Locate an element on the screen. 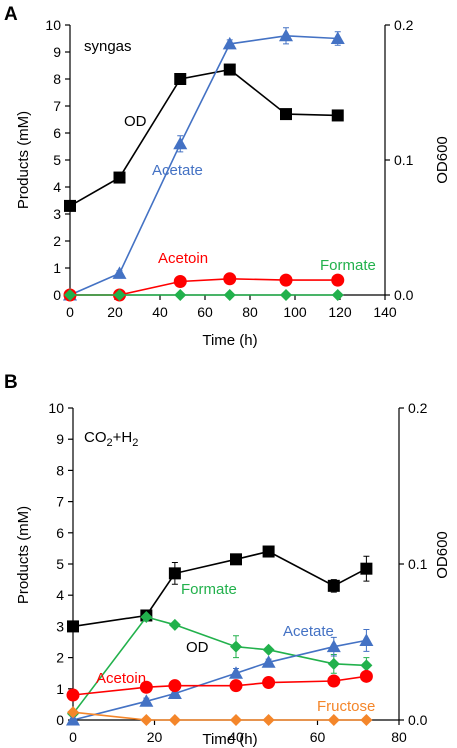 The width and height of the screenshot is (457, 748). panel-b-series-fructose is located at coordinates (220, 716).